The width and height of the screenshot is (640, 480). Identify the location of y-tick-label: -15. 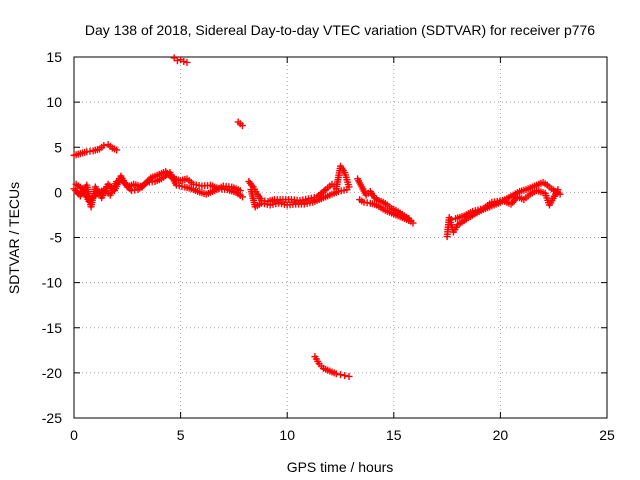
(52, 328).